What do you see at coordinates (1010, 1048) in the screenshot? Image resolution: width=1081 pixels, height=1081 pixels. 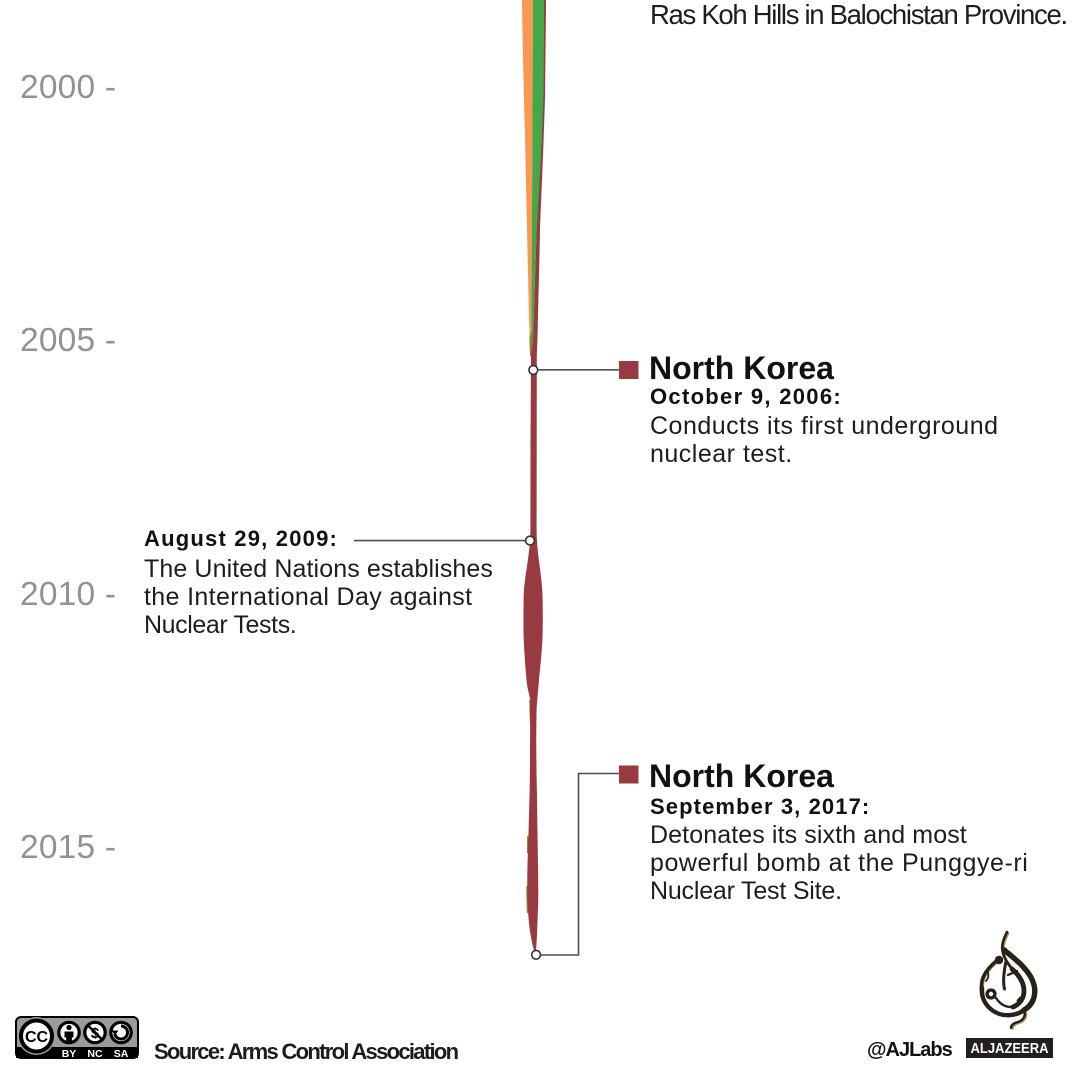 I see `svg-text: ALJAZEERA` at bounding box center [1010, 1048].